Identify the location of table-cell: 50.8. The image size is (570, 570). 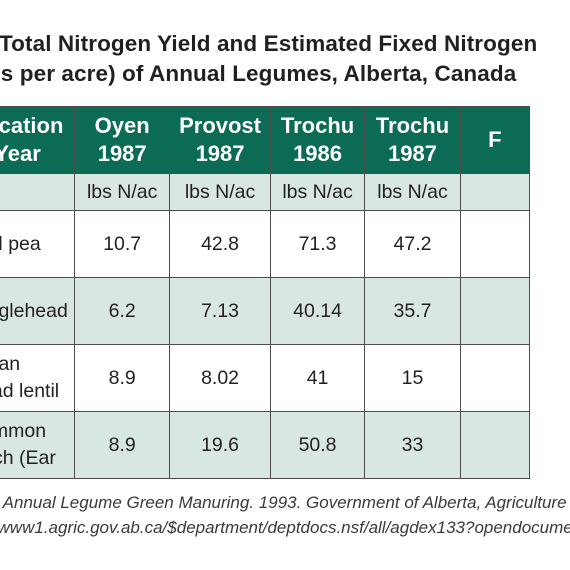
(317, 445).